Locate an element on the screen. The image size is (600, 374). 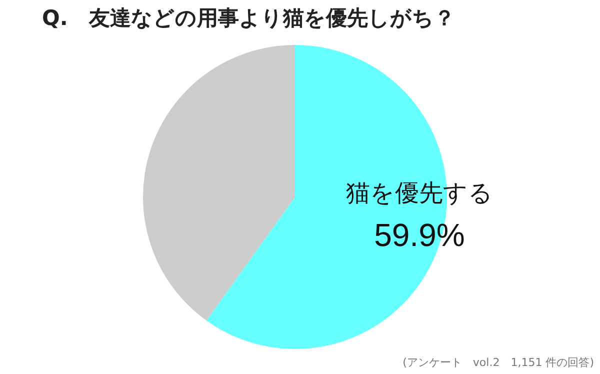
chart-title: Q. 友達などの用事より猫を優先しがち？ is located at coordinates (248, 18).